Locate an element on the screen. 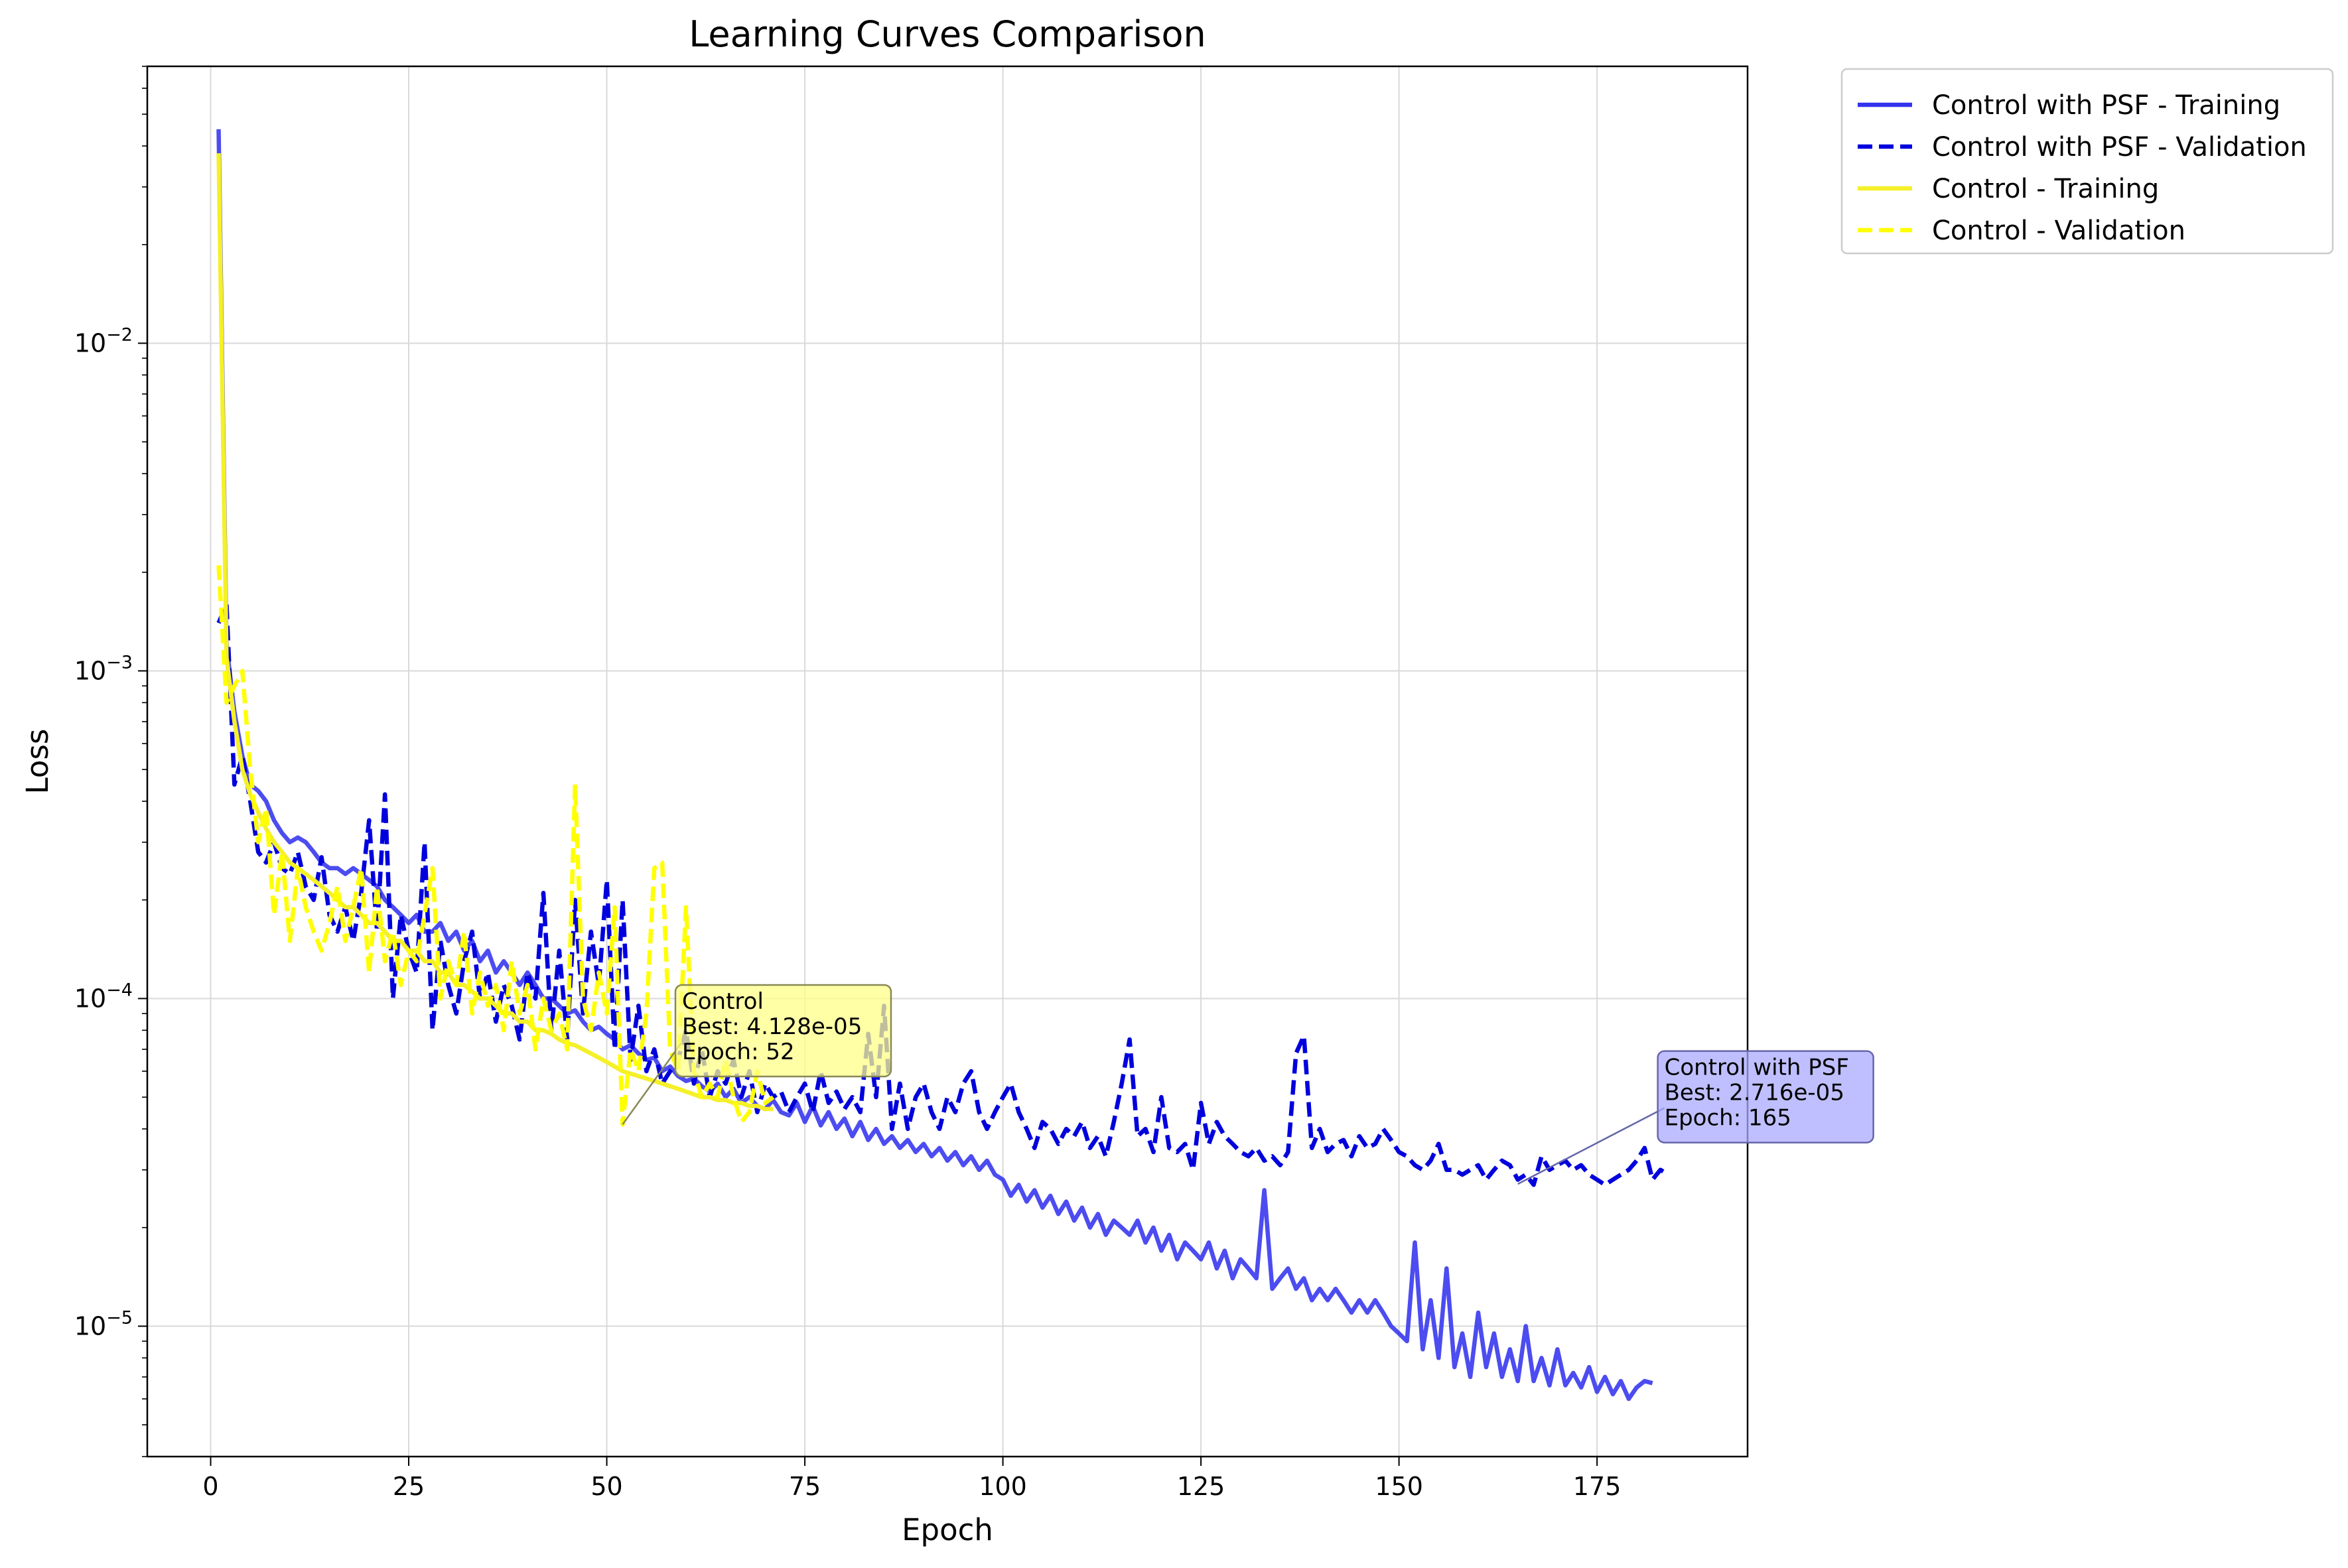 The width and height of the screenshot is (2348, 1568). legend-frame is located at coordinates (2087, 162).